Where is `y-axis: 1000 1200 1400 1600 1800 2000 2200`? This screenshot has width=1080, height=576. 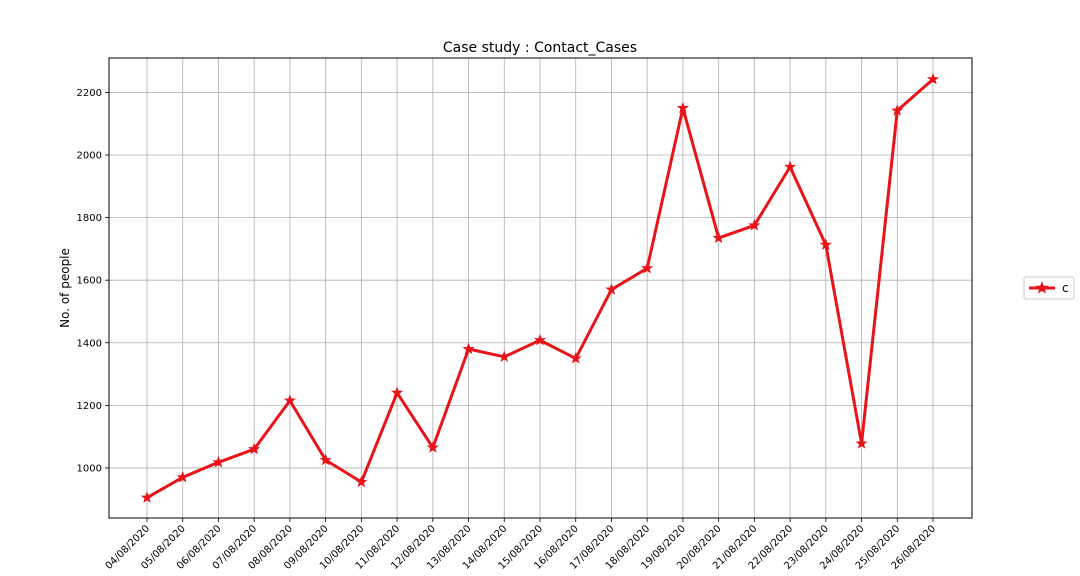 y-axis: 1000 1200 1400 1600 1800 2000 2200 is located at coordinates (93, 281).